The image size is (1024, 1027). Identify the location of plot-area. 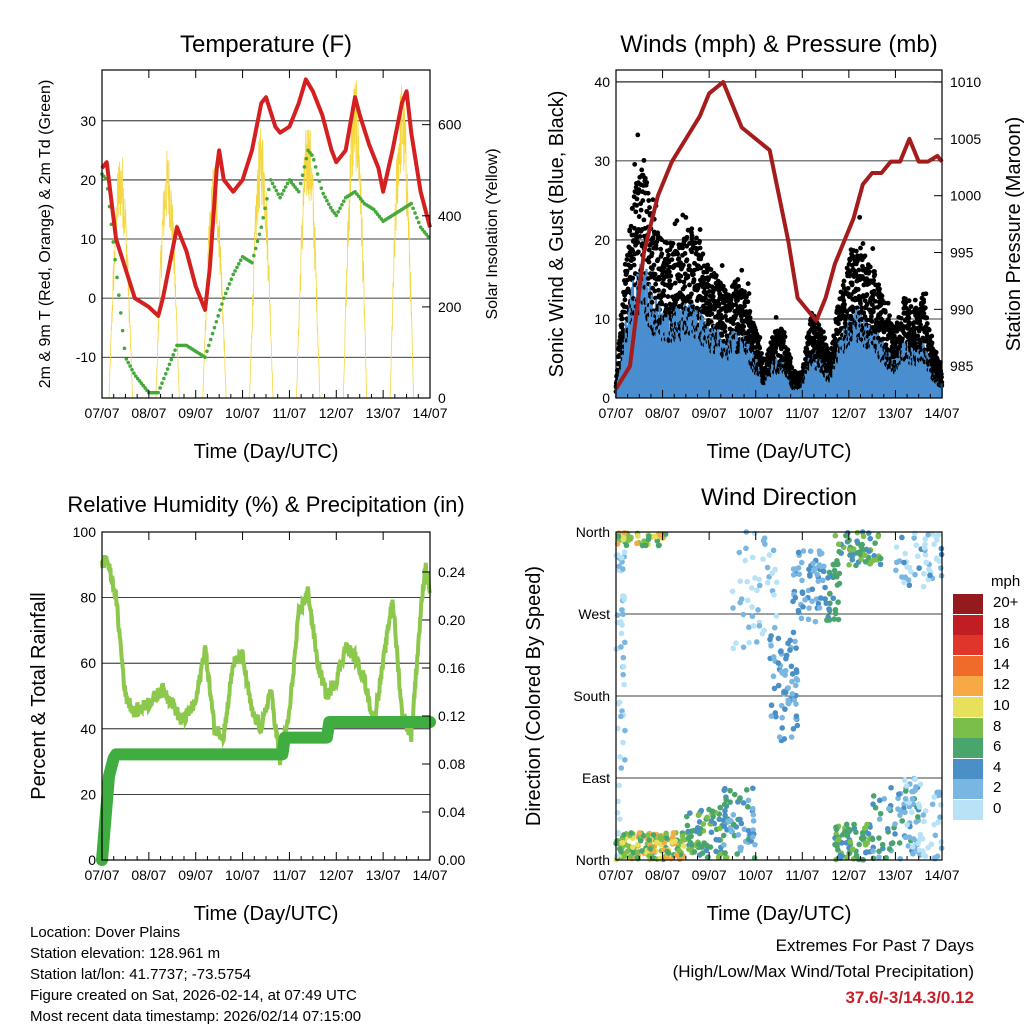
(266, 237).